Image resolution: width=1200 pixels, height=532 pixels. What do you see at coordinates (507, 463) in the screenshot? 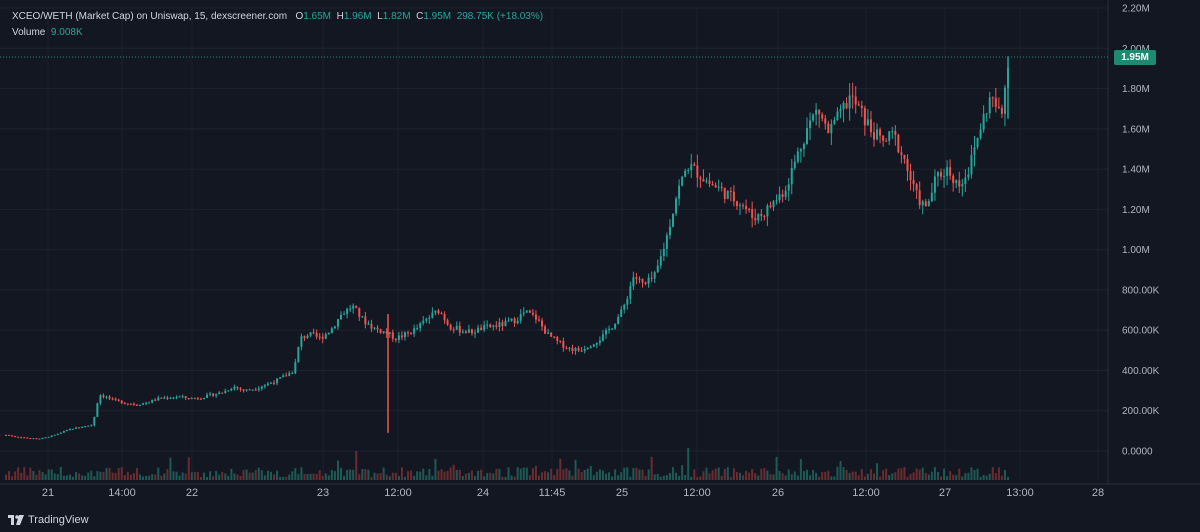
I see `volume-bars` at bounding box center [507, 463].